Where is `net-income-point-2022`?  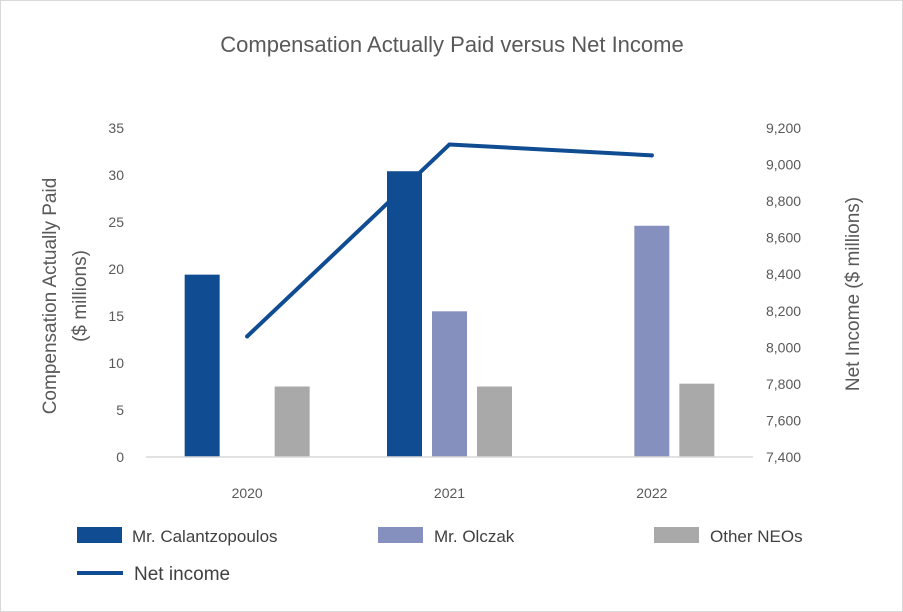 net-income-point-2022 is located at coordinates (651, 155).